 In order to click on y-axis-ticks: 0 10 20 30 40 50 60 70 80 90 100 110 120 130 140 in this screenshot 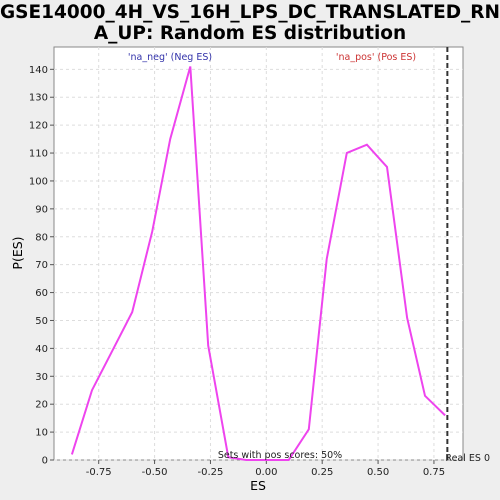, I will do `click(41, 266)`.